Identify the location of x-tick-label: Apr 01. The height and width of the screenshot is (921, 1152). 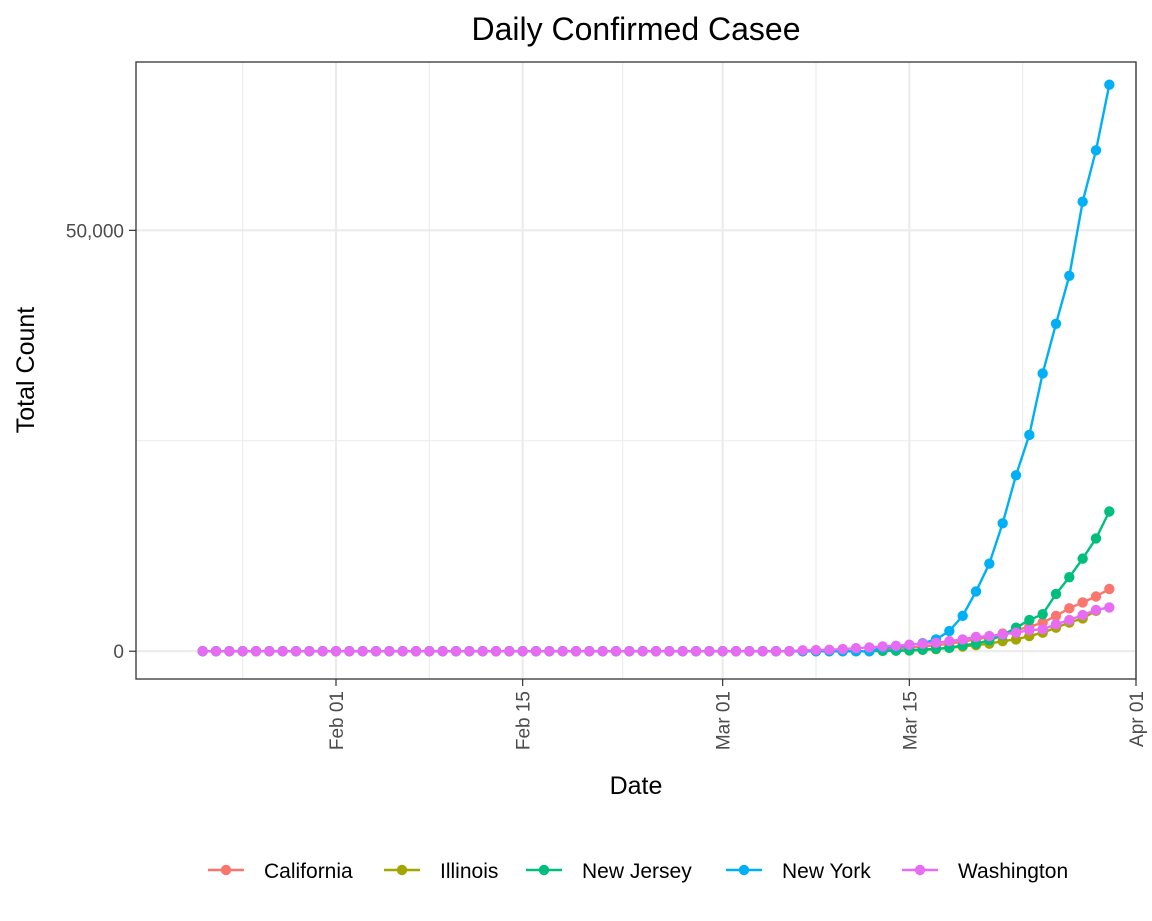
(1137, 719).